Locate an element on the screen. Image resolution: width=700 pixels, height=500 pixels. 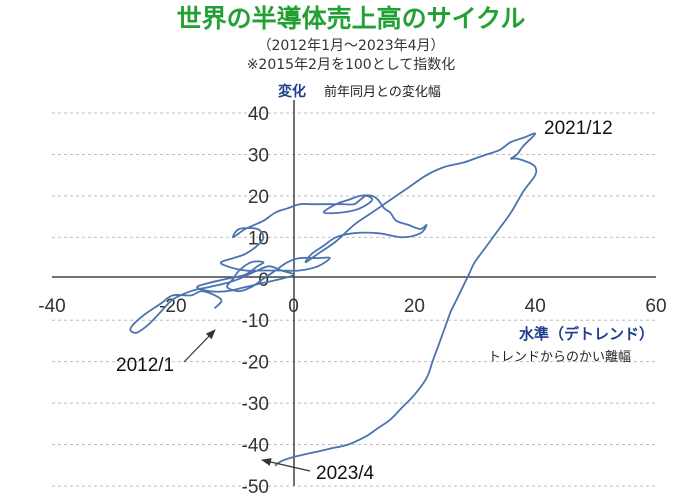
x-axis-label: 水準（デトレンド） is located at coordinates (586, 334).